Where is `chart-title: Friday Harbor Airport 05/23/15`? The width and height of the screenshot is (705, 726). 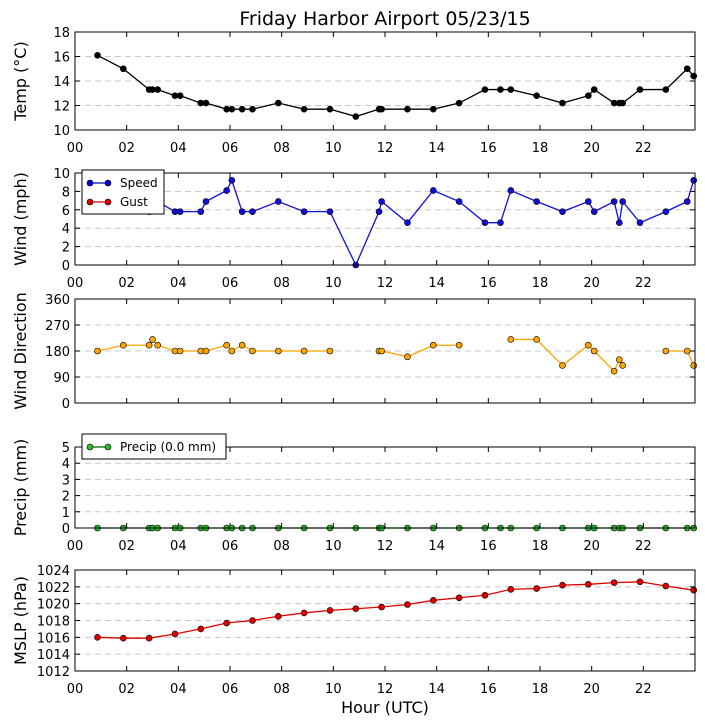 chart-title: Friday Harbor Airport 05/23/15 is located at coordinates (384, 19).